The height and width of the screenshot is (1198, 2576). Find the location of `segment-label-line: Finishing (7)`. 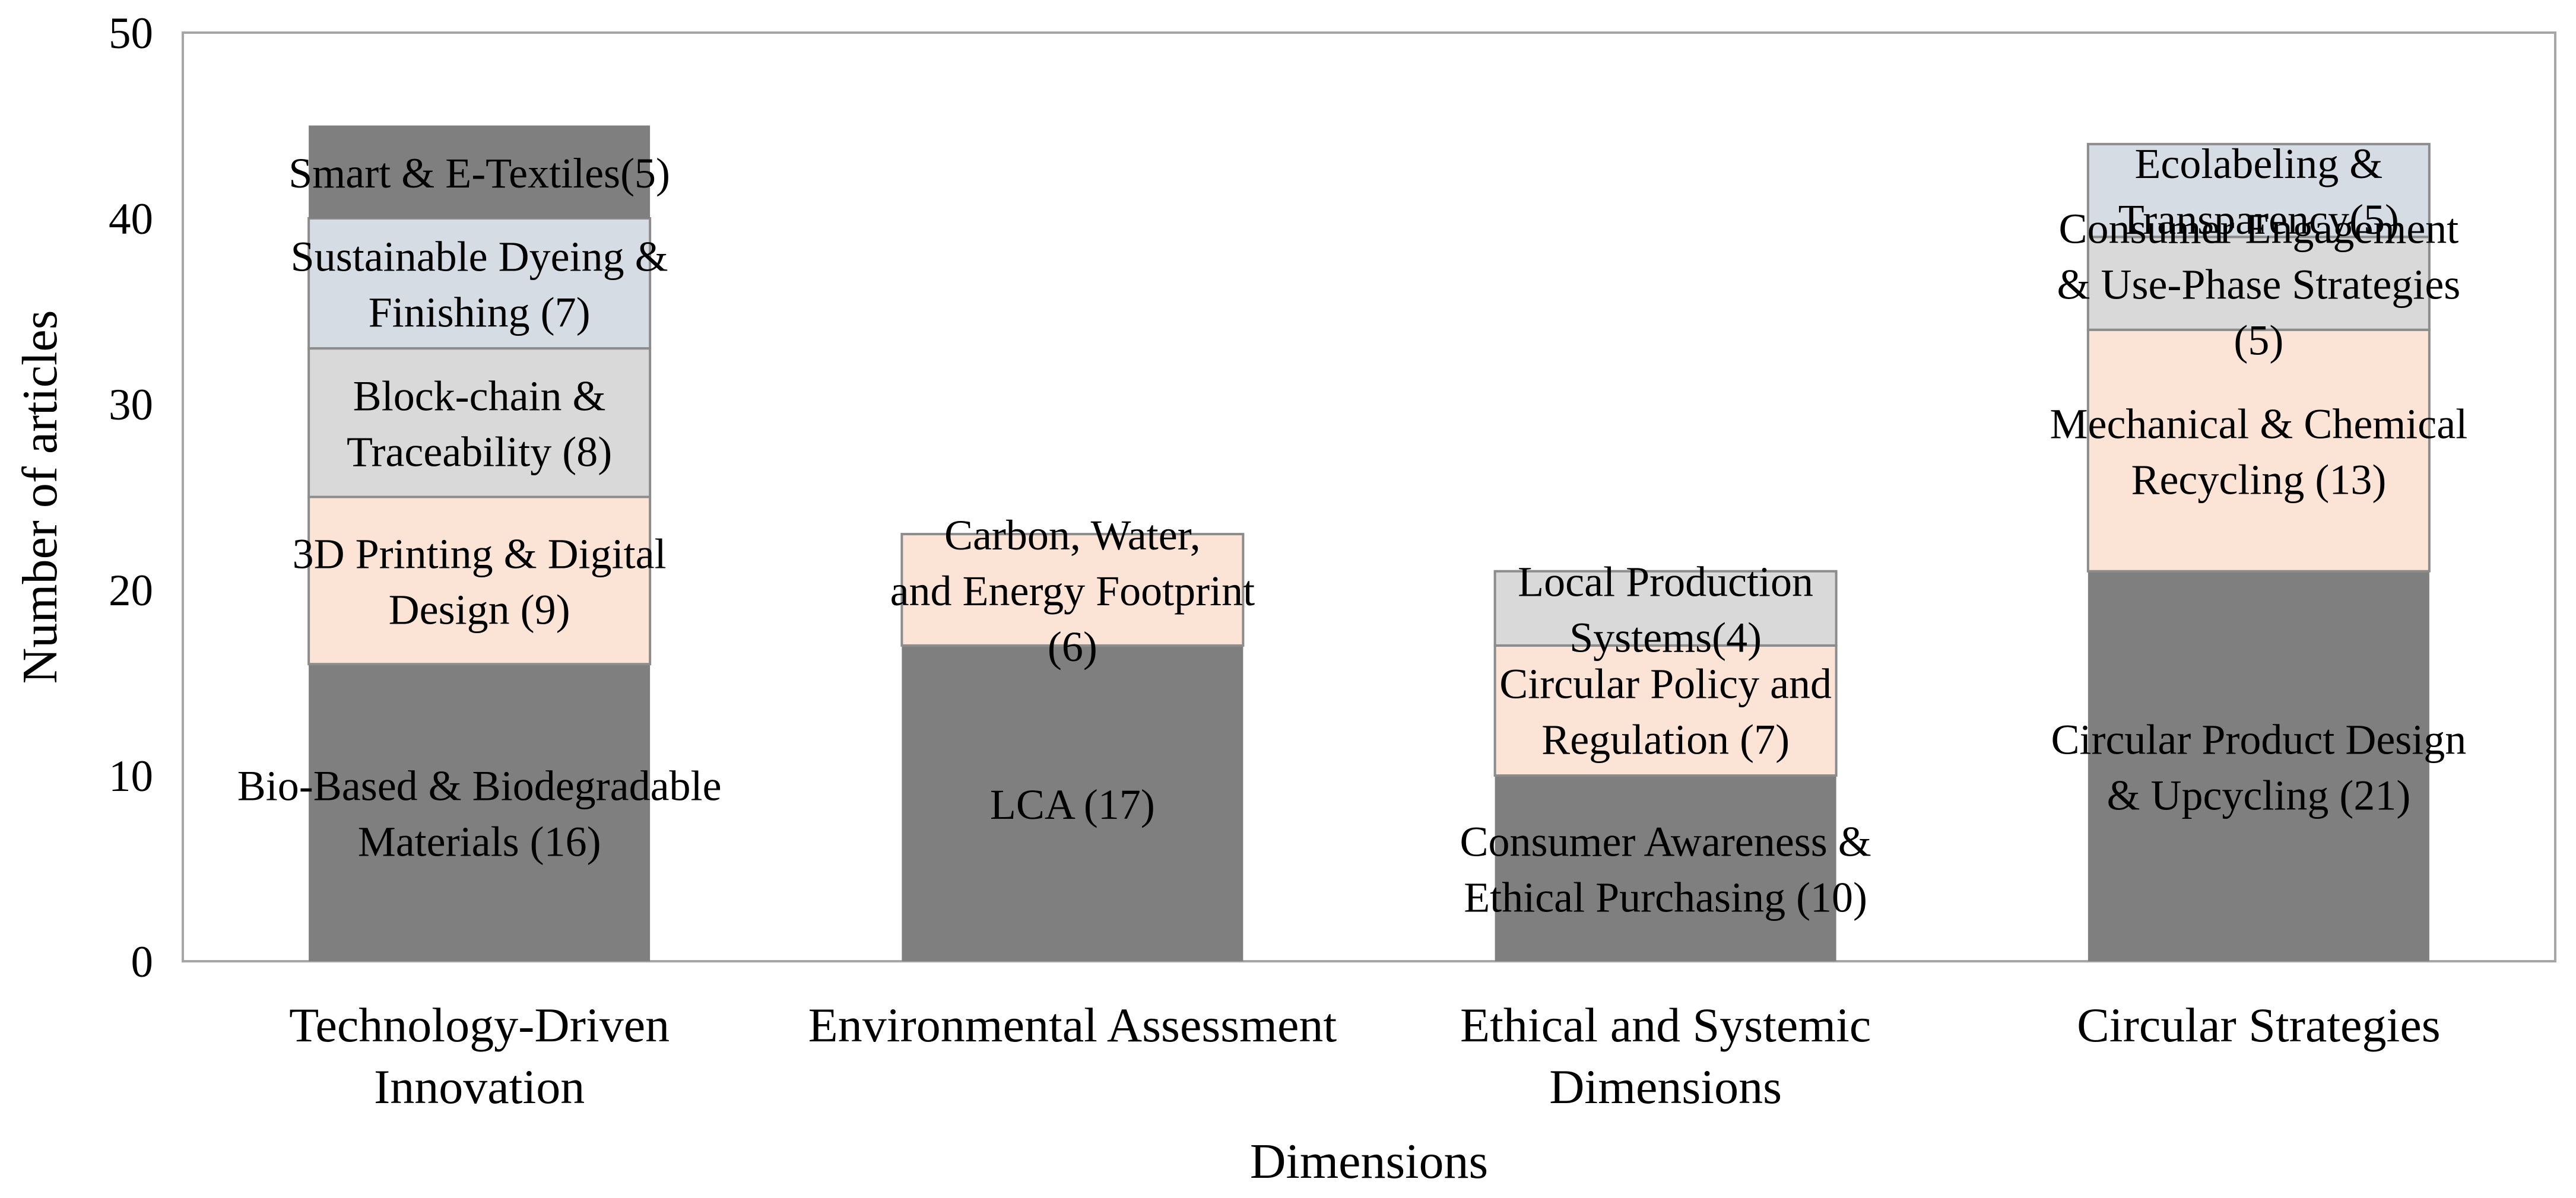

segment-label-line: Finishing (7) is located at coordinates (480, 312).